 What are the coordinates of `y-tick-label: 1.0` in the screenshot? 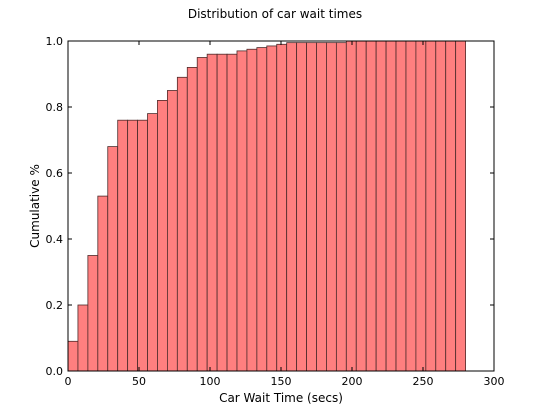 It's located at (55, 41).